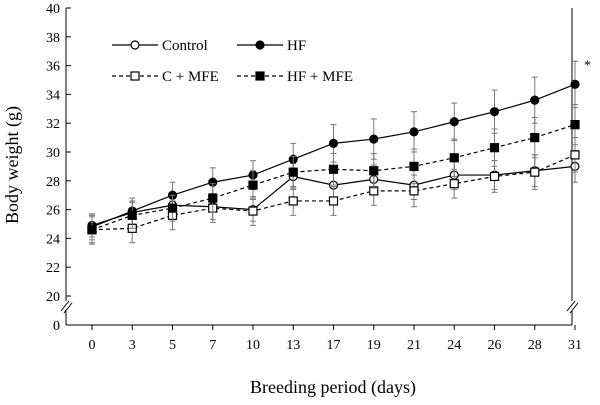 The width and height of the screenshot is (600, 405). What do you see at coordinates (56, 326) in the screenshot?
I see `y-tick-label: 0` at bounding box center [56, 326].